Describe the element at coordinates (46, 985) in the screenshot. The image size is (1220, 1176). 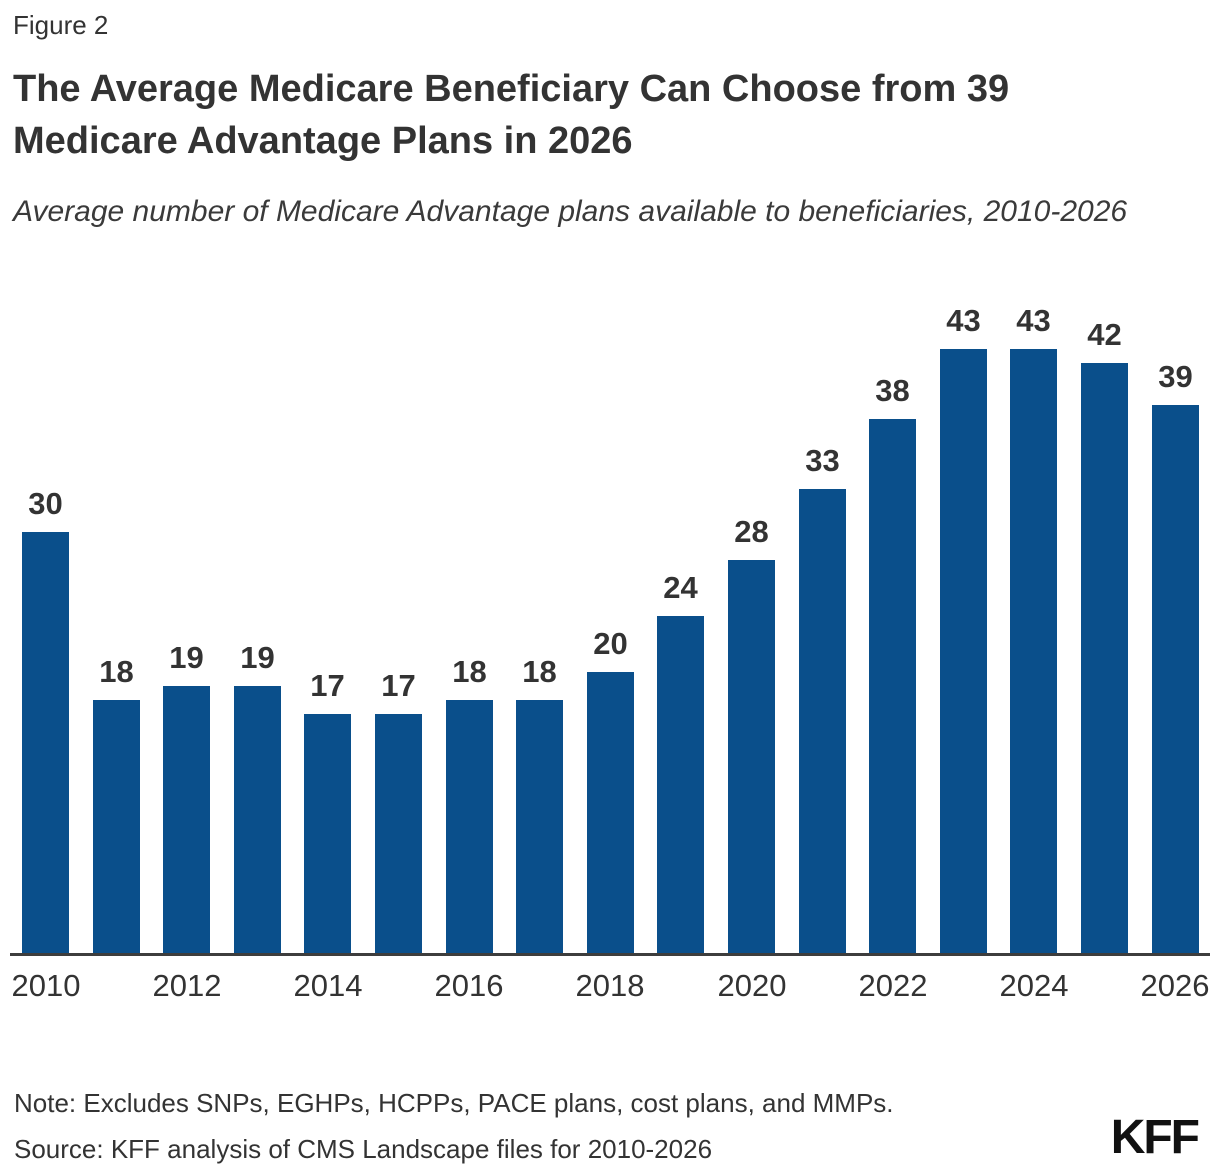
I see `x-axis-tick-label: 2010` at that location.